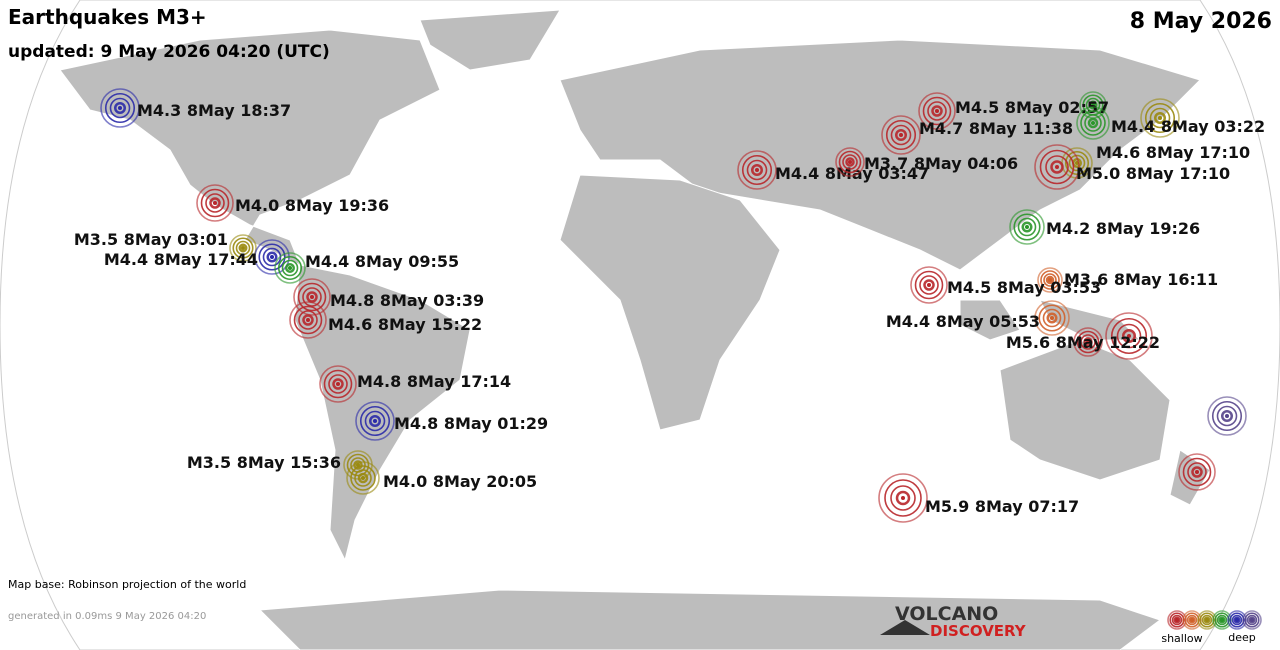  I want to click on title: Earthquakes M3+, so click(107, 17).